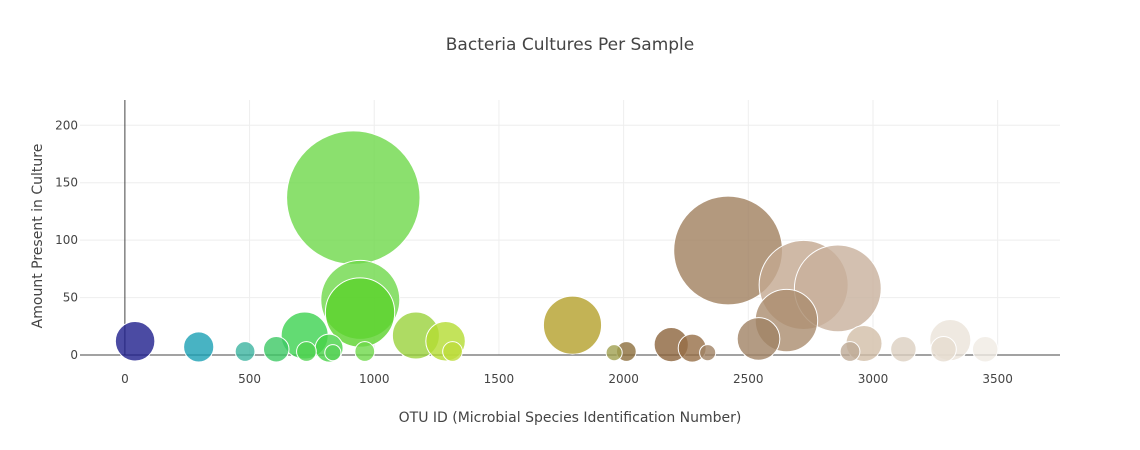  What do you see at coordinates (38, 236) in the screenshot?
I see `y-axis-title: Amount Present in Culture` at bounding box center [38, 236].